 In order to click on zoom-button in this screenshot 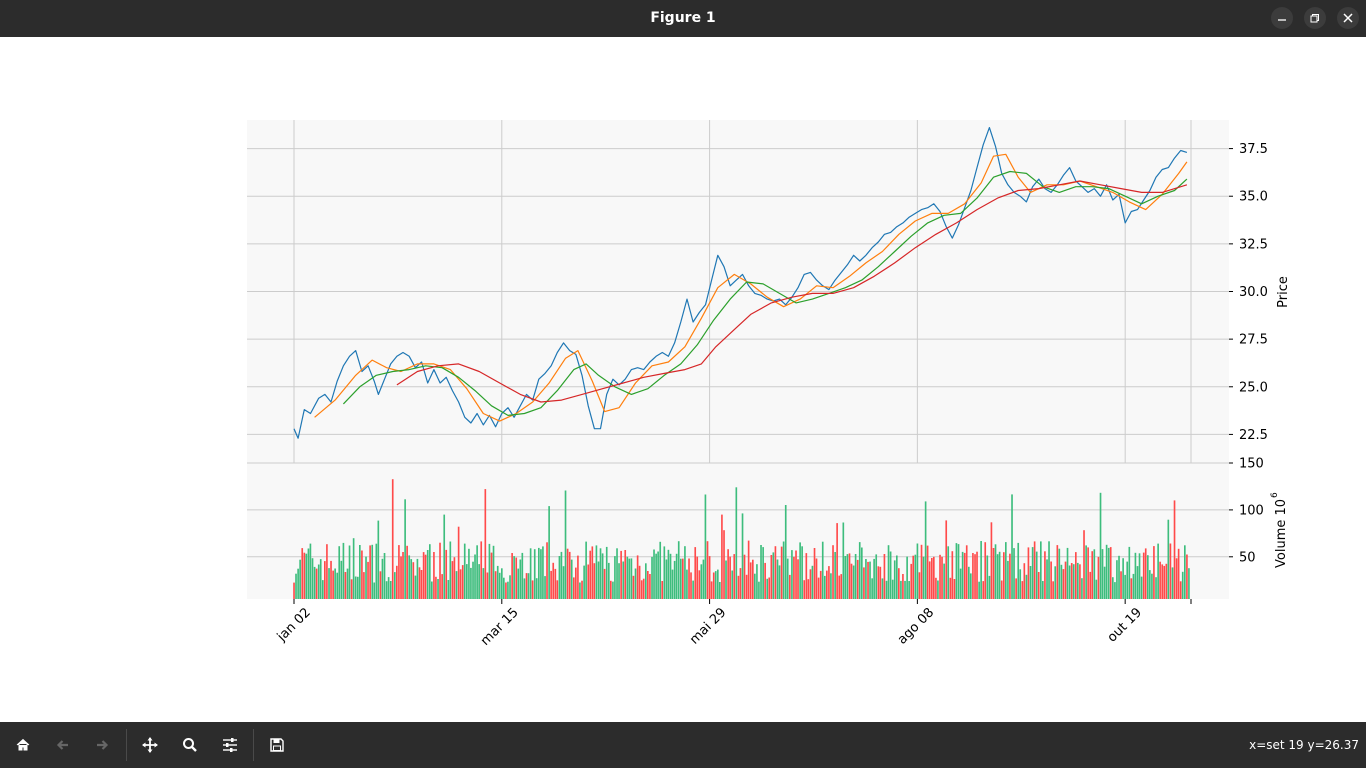, I will do `click(190, 745)`.